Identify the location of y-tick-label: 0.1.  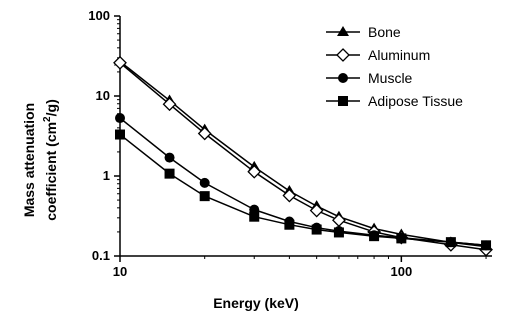
(101, 255).